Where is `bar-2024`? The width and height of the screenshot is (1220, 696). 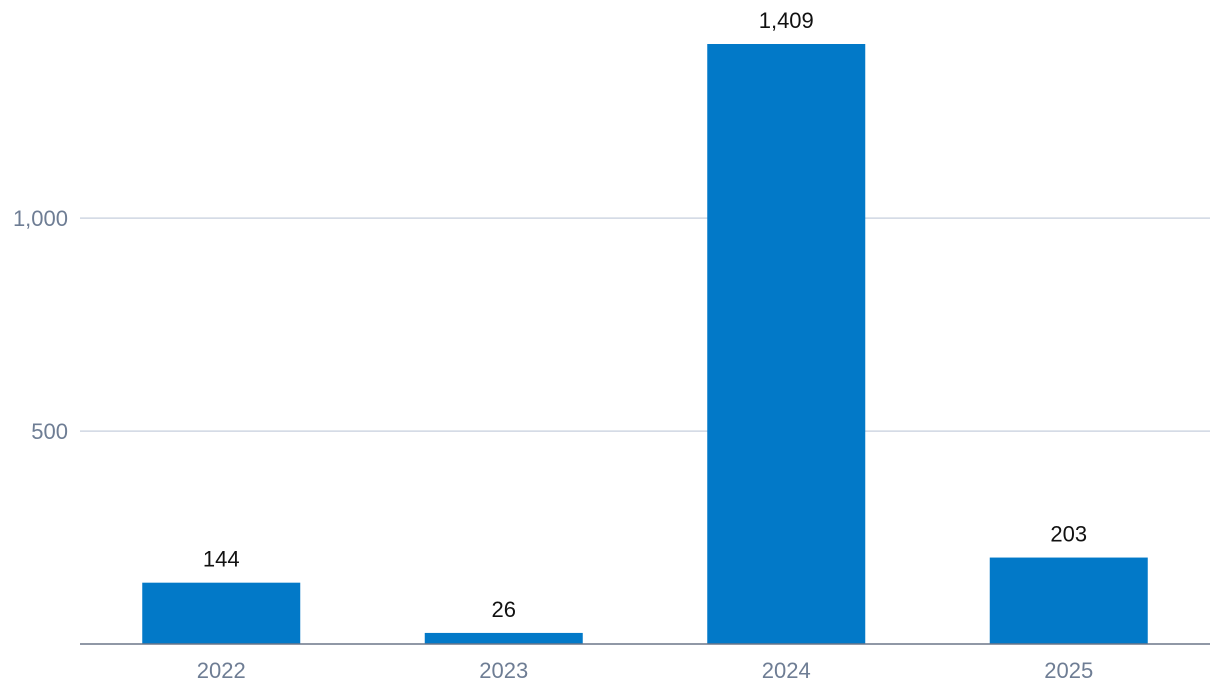
bar-2024 is located at coordinates (786, 344).